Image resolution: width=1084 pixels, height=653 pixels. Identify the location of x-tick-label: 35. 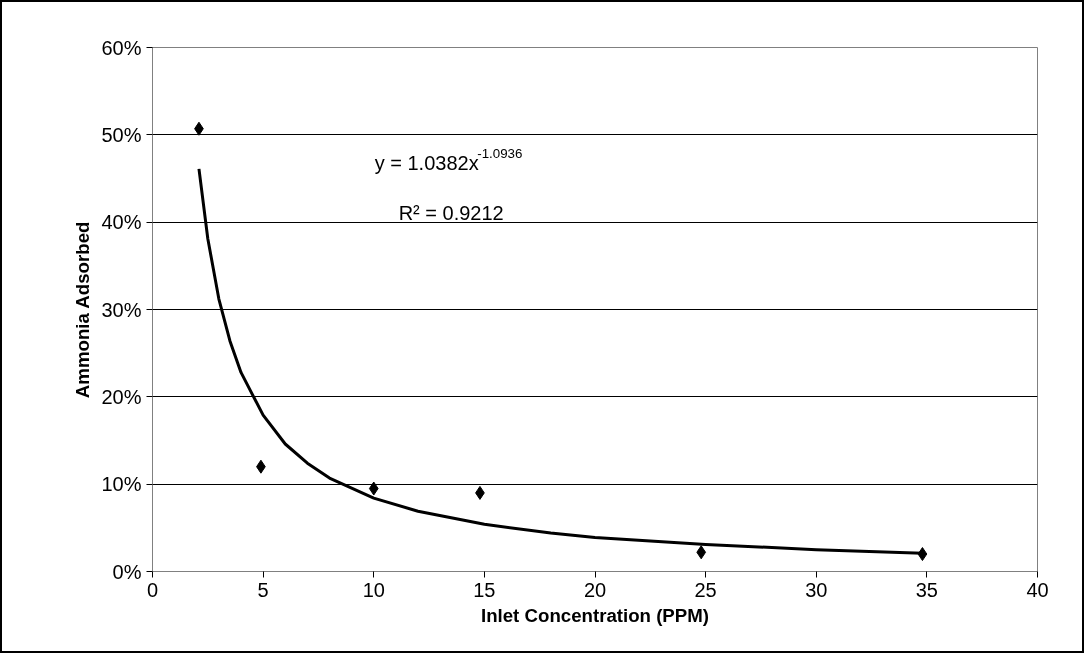
(926, 589).